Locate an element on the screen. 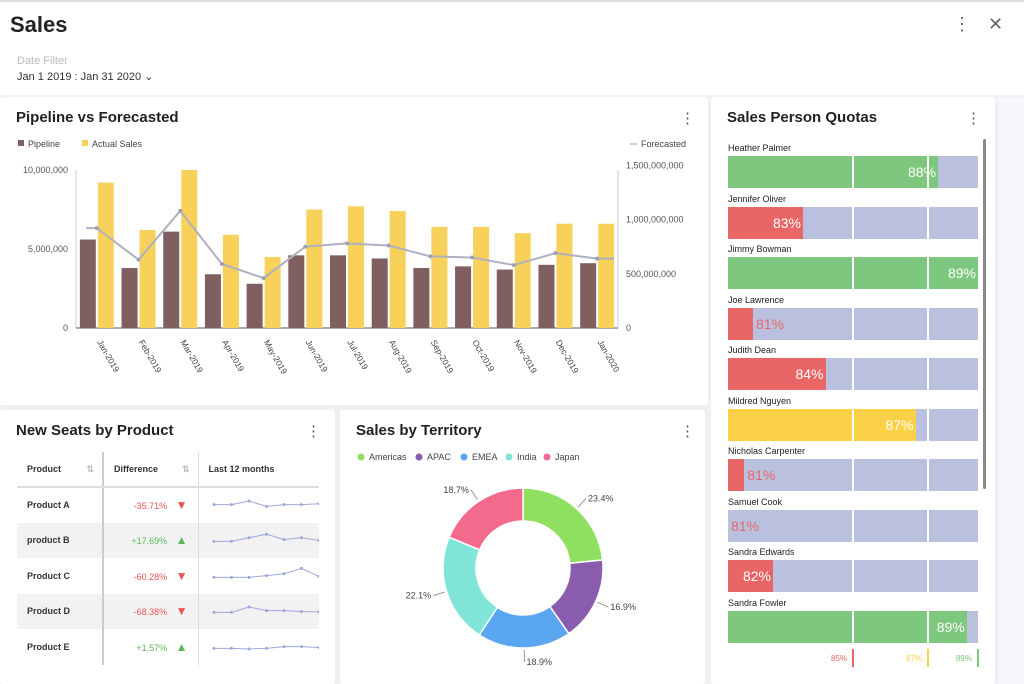 The height and width of the screenshot is (684, 1024). table-row: Product C -60.28% ▼ is located at coordinates (168, 576).